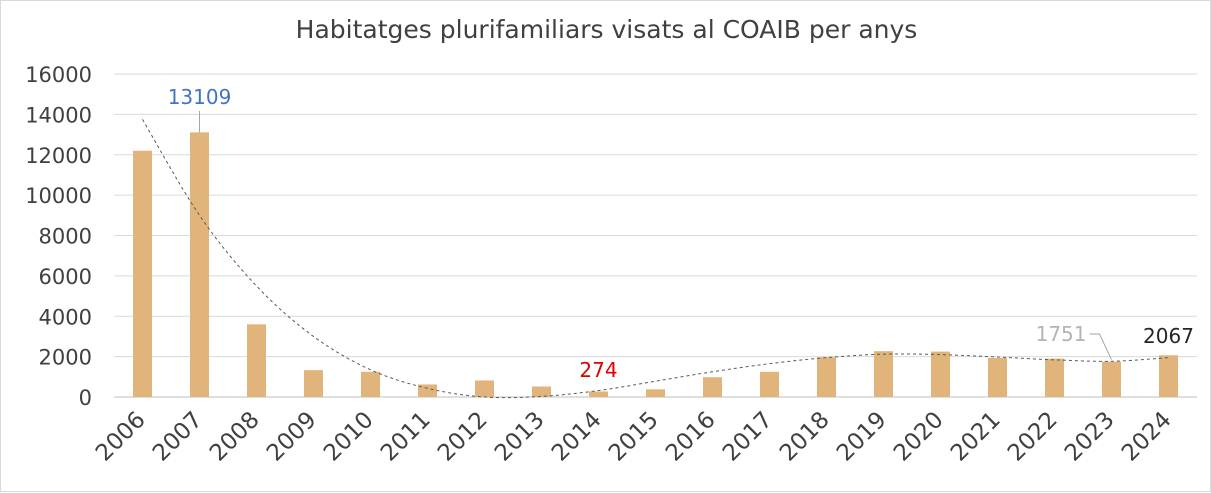  Describe the element at coordinates (427, 390) in the screenshot. I see `bar-2011` at that location.